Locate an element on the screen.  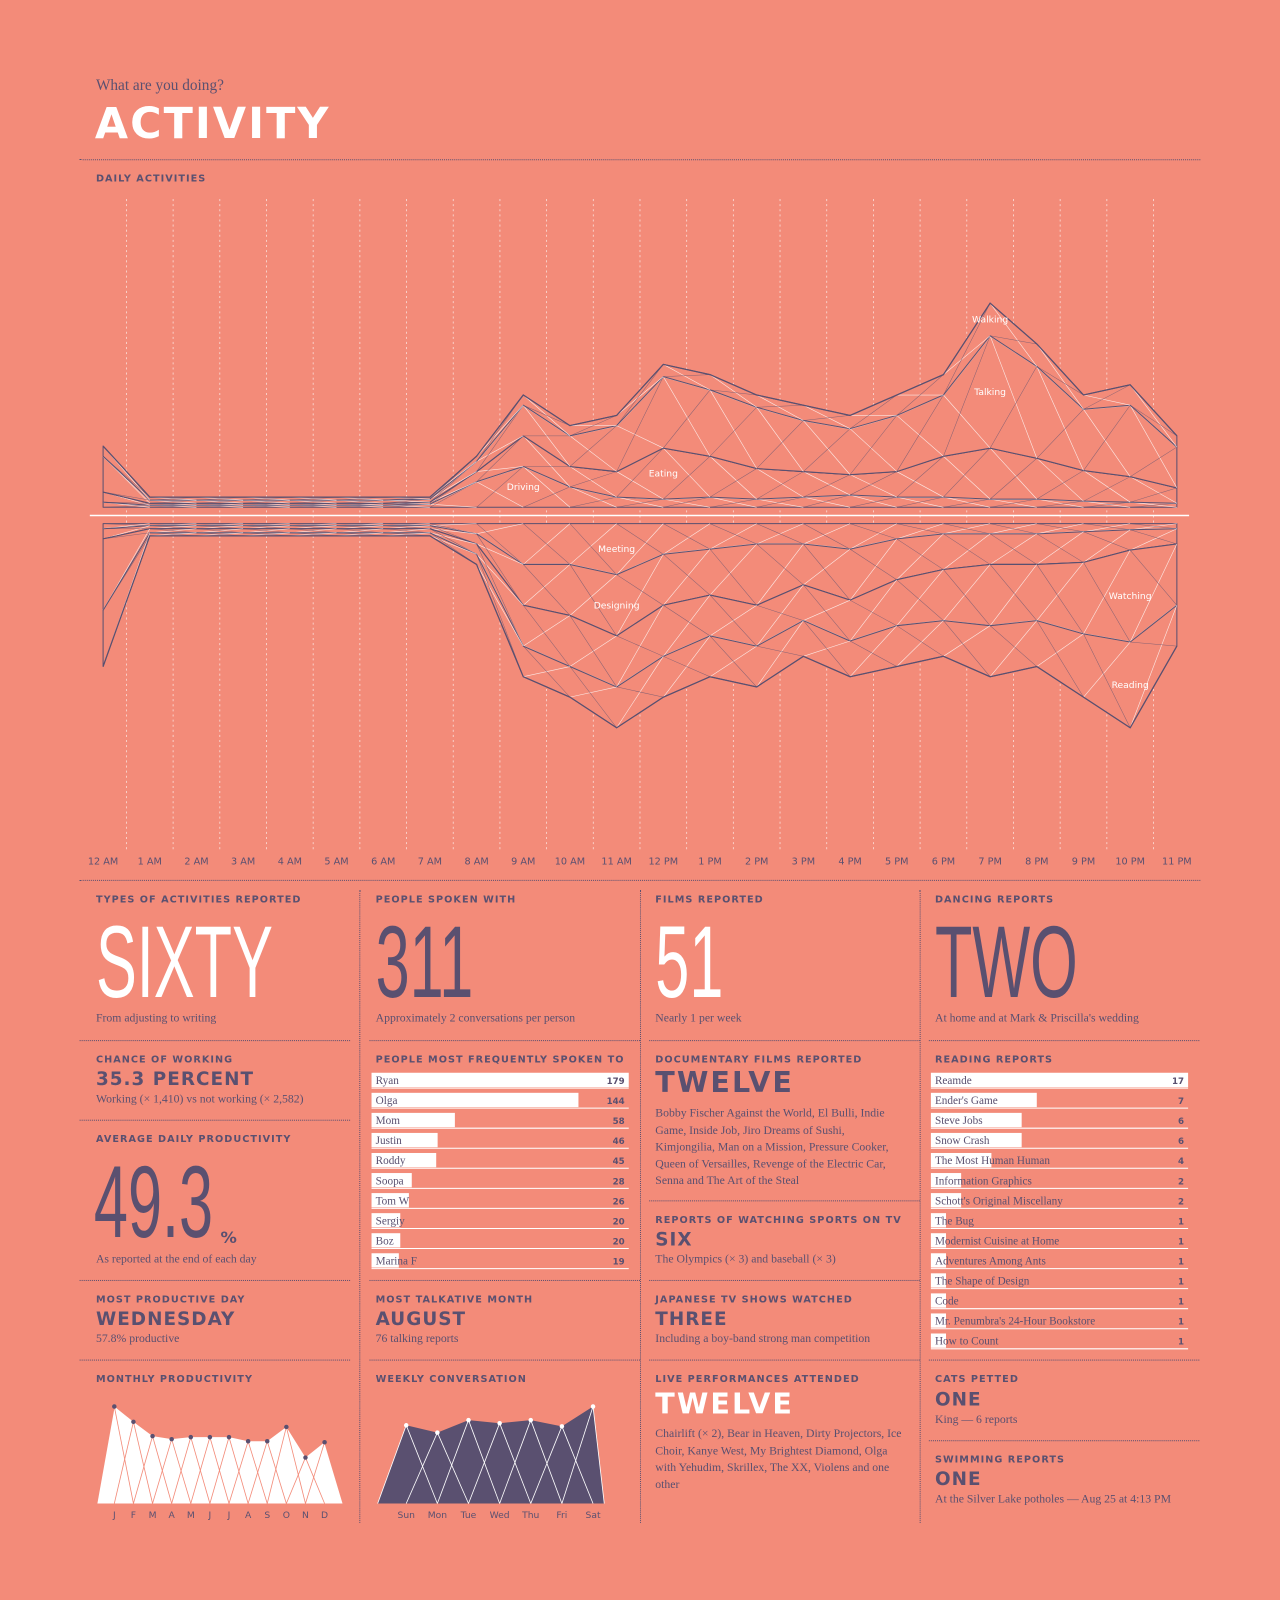
x-tick-label: Sat is located at coordinates (593, 1515).